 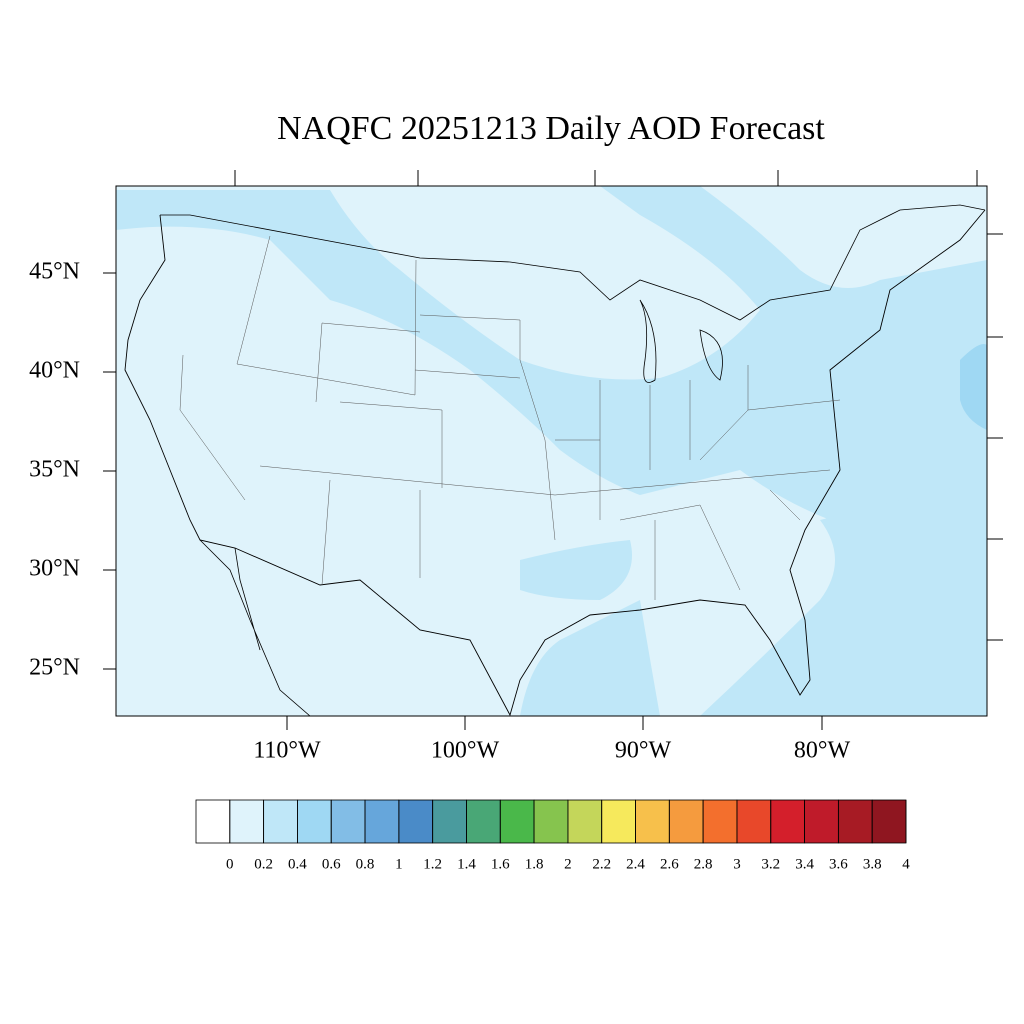 I want to click on latitude-label: 40°N, so click(x=54, y=371).